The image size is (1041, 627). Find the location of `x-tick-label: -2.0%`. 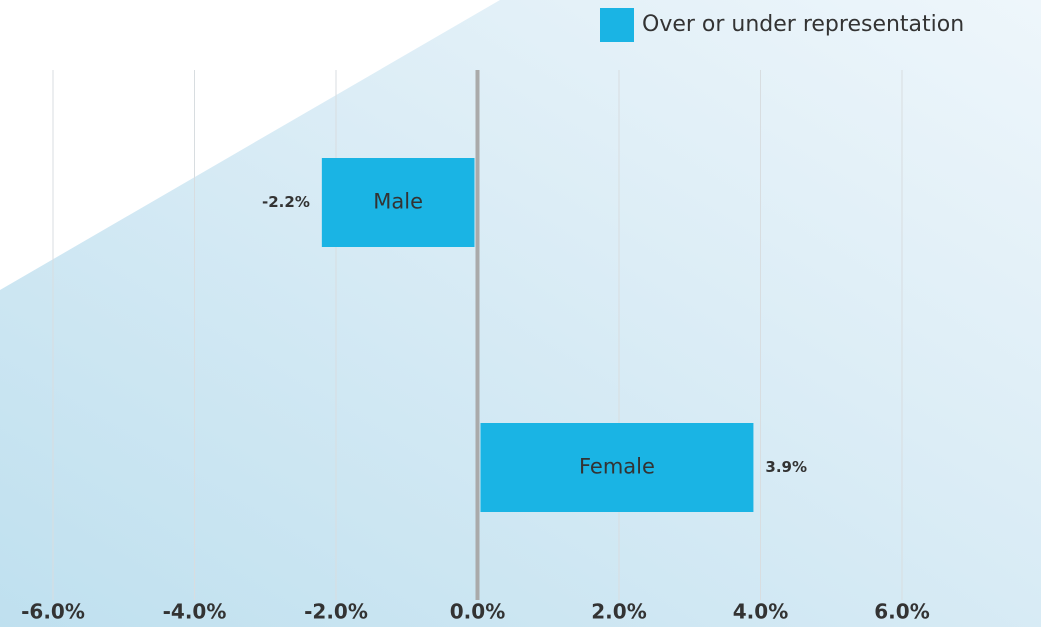

x-tick-label: -2.0% is located at coordinates (336, 612).